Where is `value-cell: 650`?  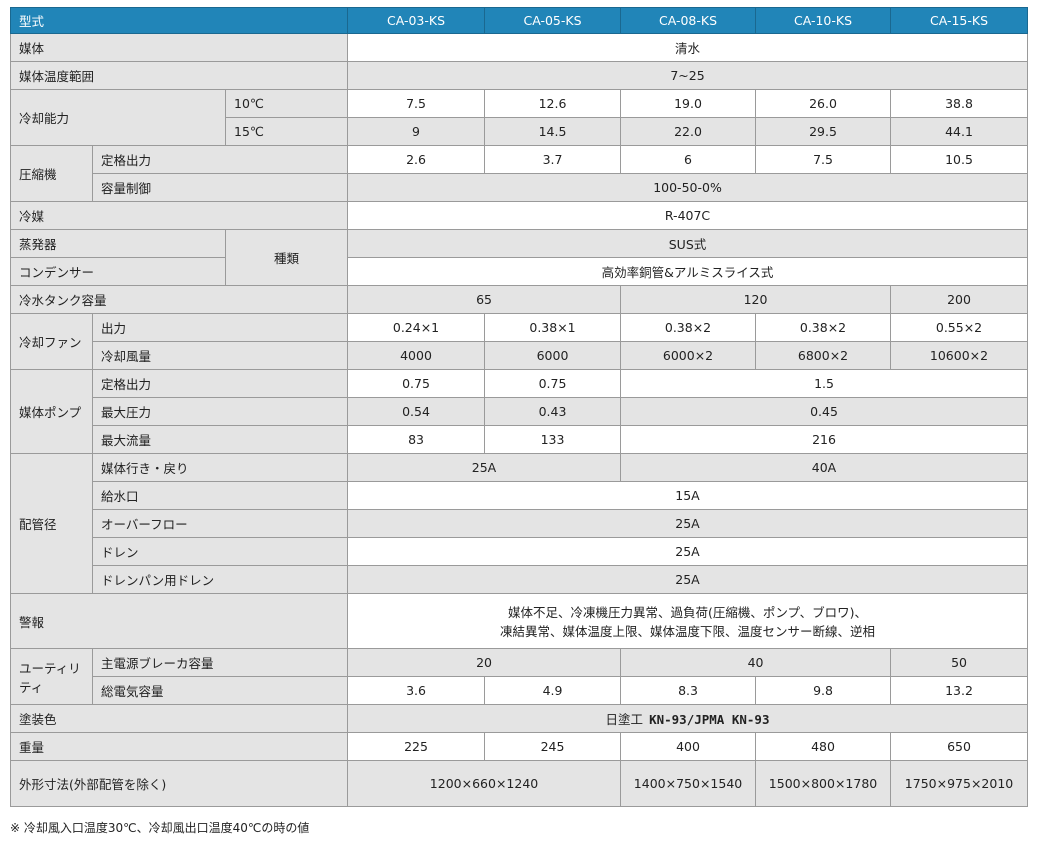
value-cell: 650 is located at coordinates (959, 746).